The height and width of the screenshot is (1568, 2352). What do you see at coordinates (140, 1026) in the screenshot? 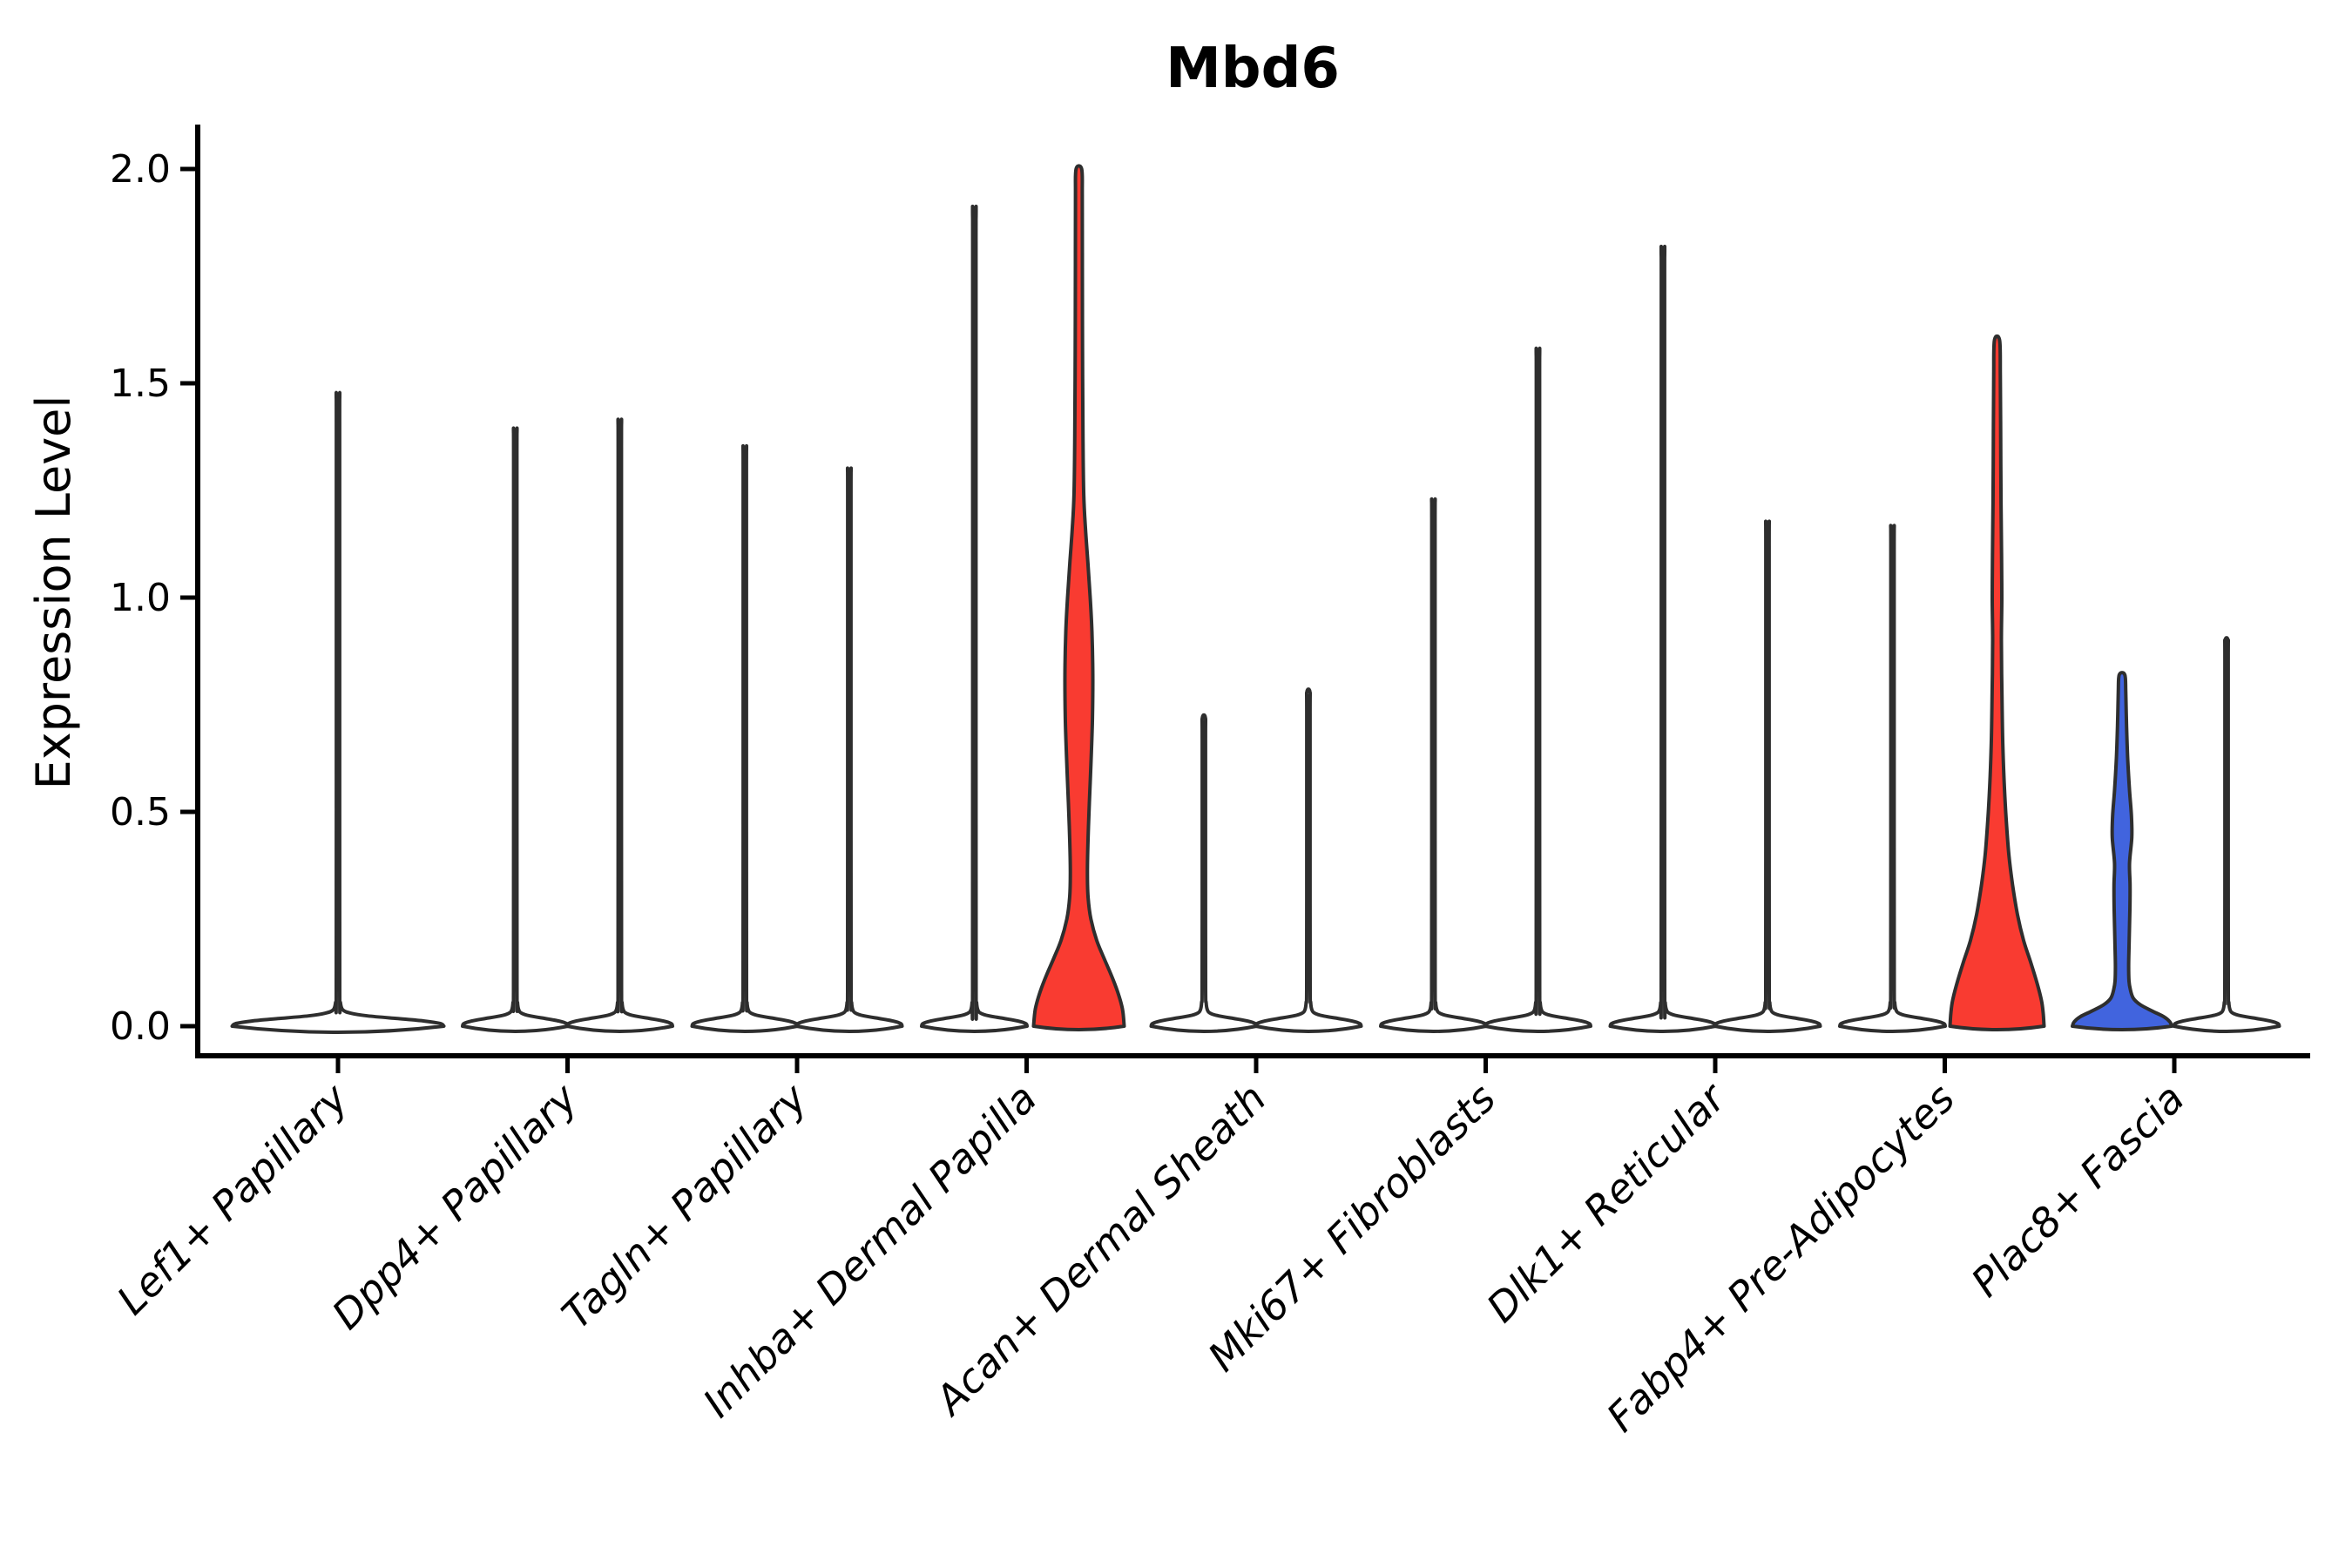
I see `y-tick-label: 0.0` at bounding box center [140, 1026].